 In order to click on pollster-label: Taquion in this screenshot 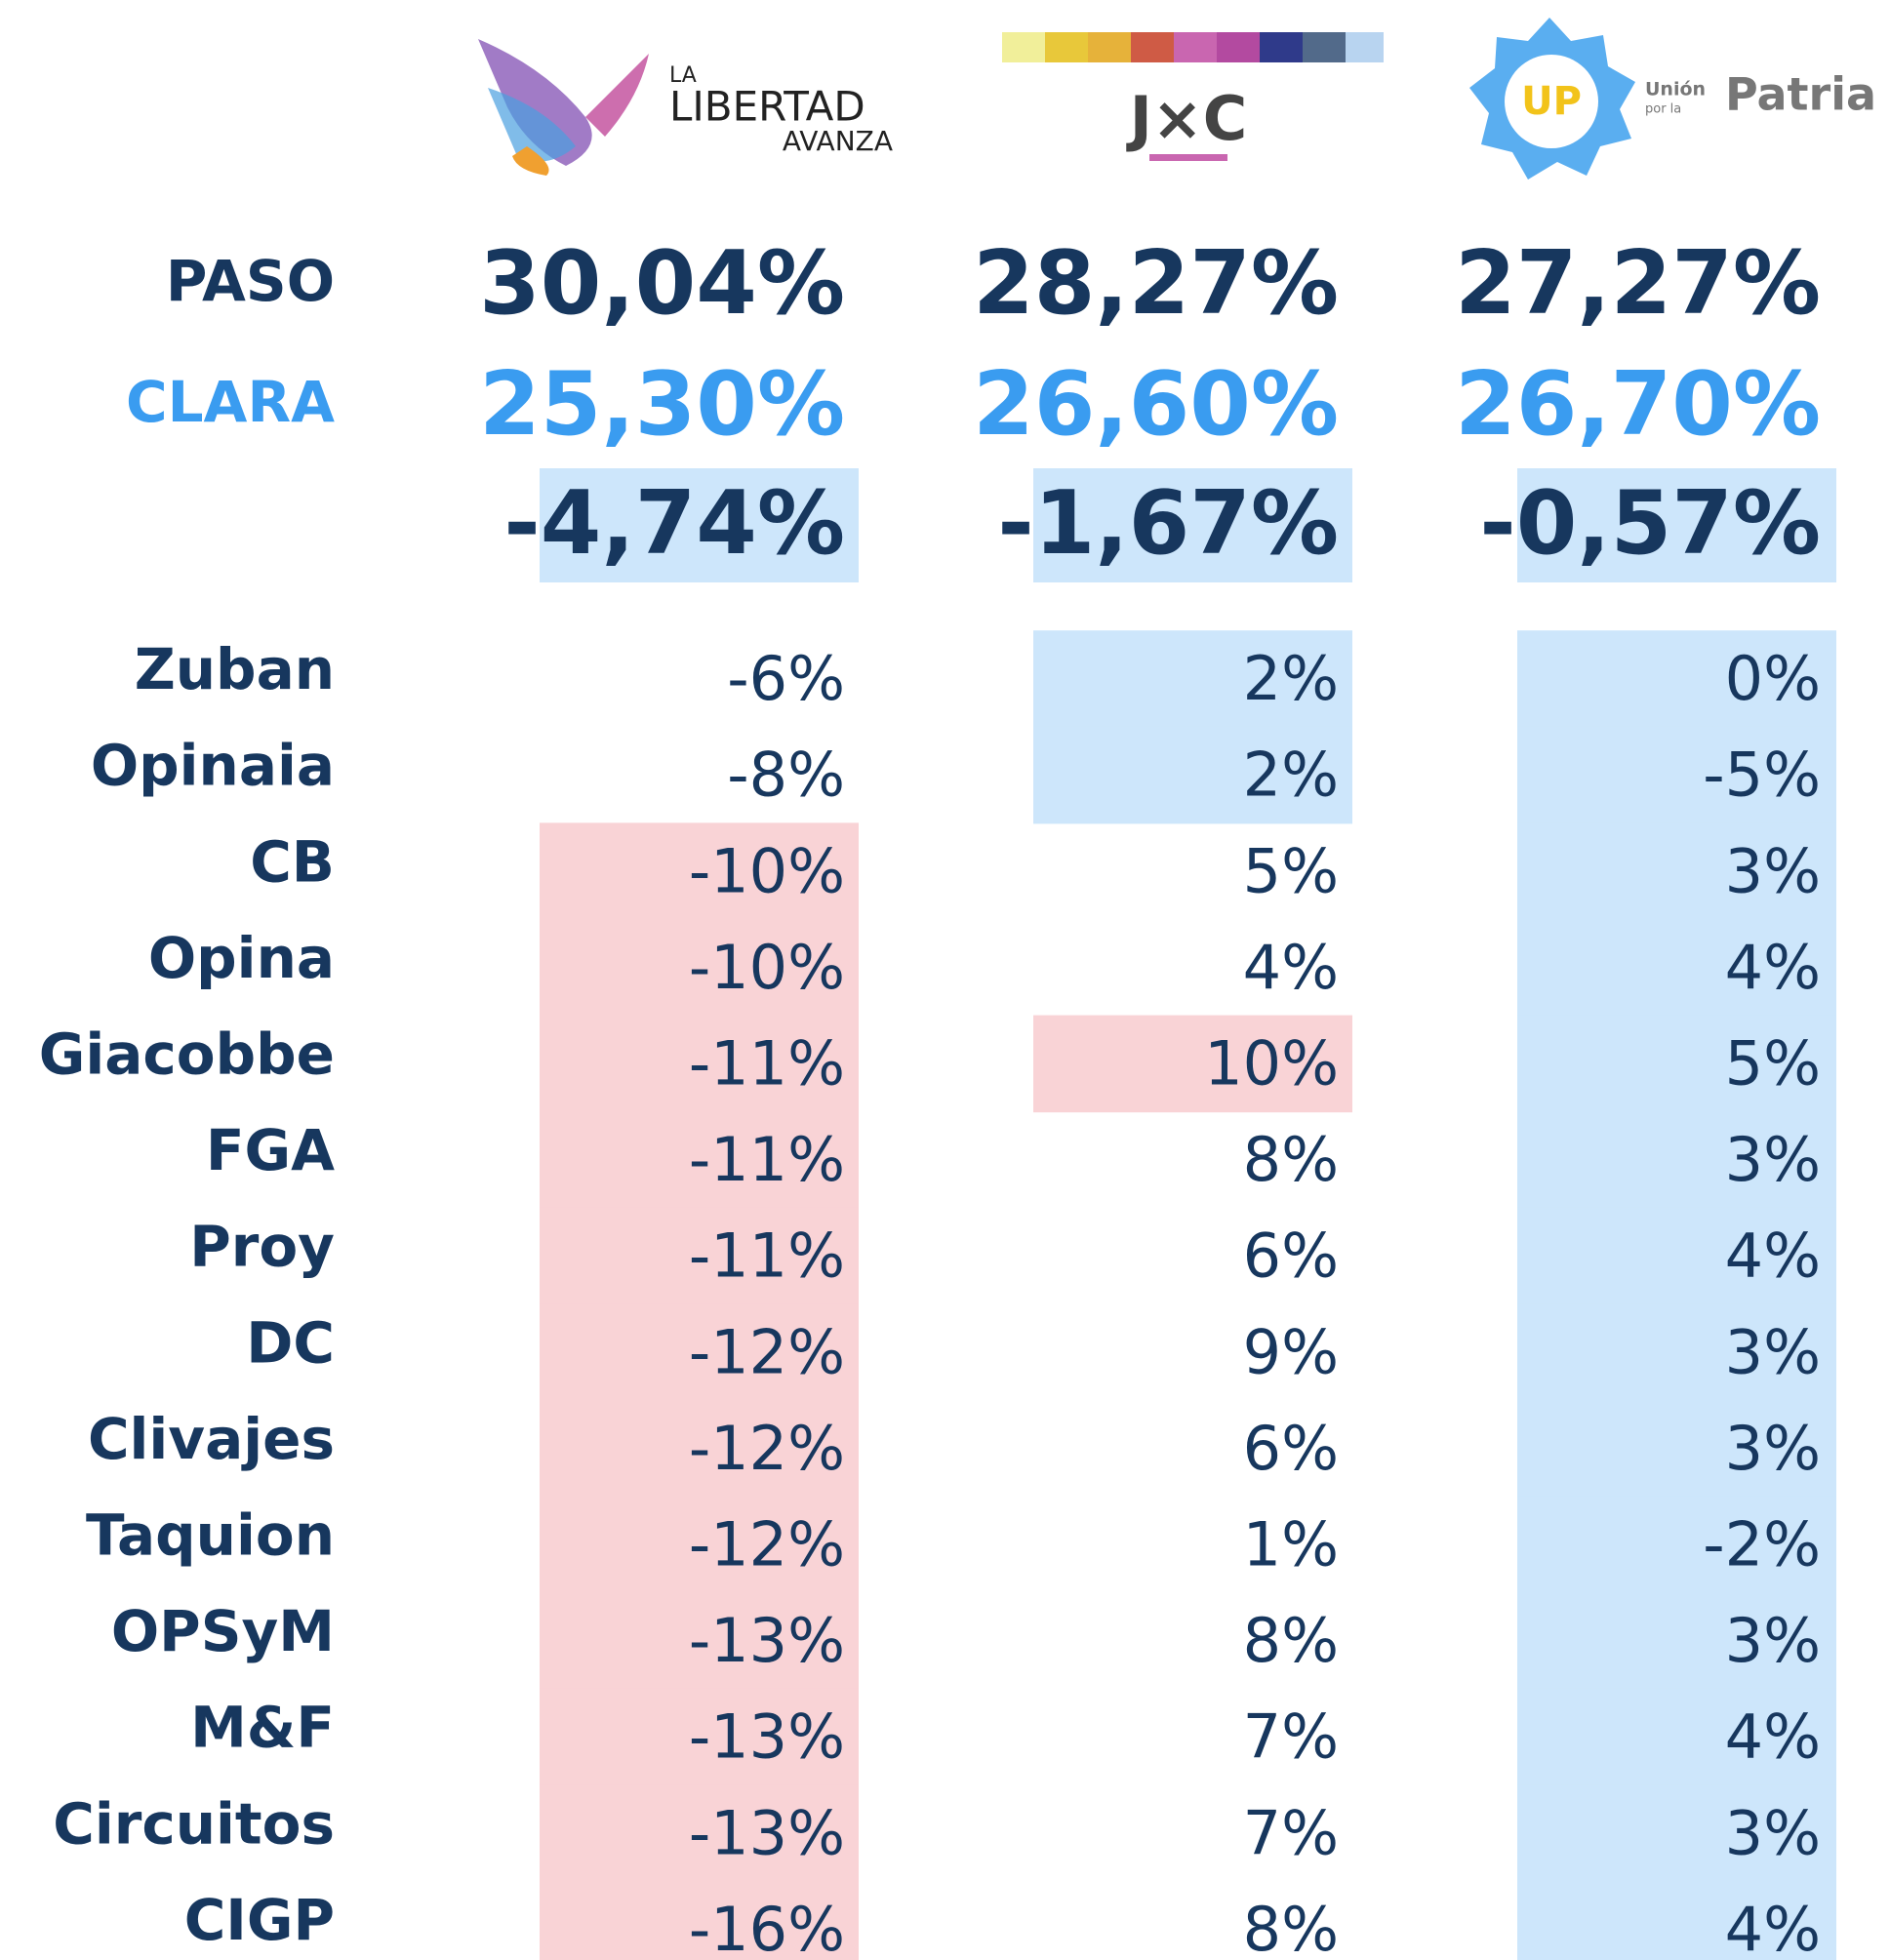, I will do `click(211, 1535)`.